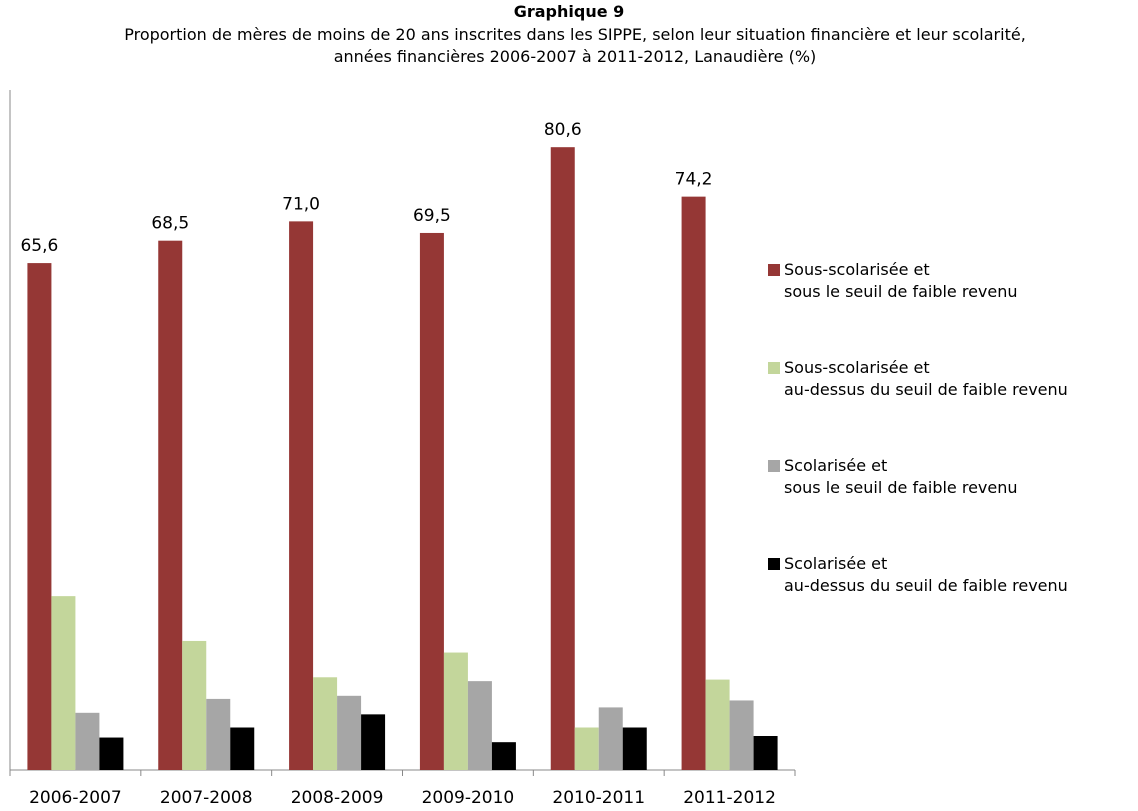  Describe the element at coordinates (563, 130) in the screenshot. I see `data-label: 80,6` at that location.